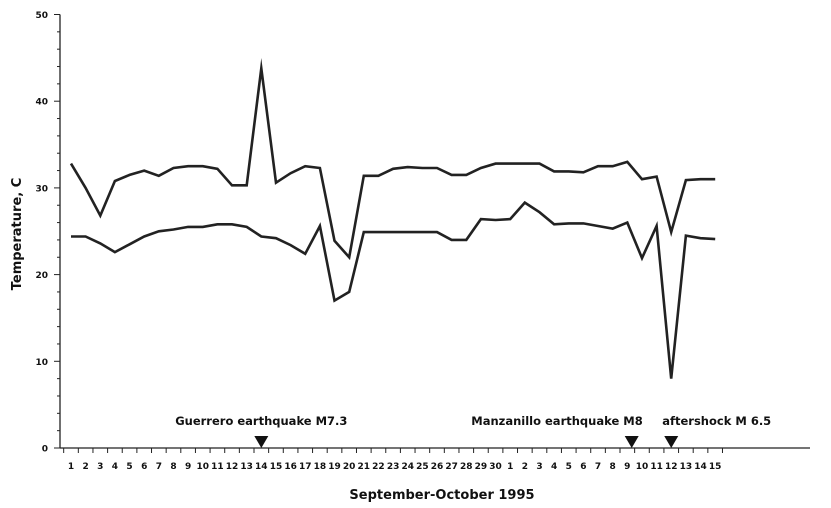  What do you see at coordinates (17, 234) in the screenshot?
I see `y-axis-title: Temperature, C` at bounding box center [17, 234].